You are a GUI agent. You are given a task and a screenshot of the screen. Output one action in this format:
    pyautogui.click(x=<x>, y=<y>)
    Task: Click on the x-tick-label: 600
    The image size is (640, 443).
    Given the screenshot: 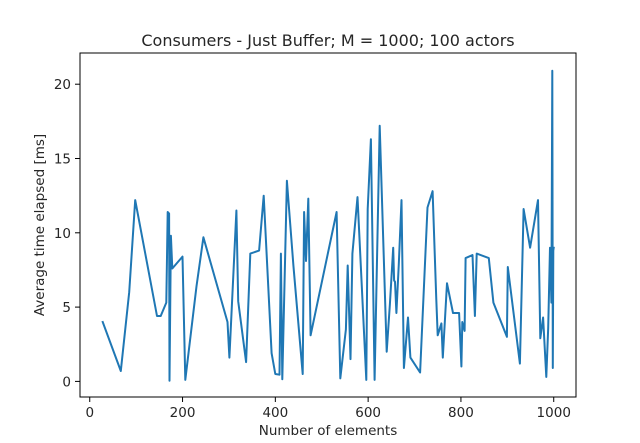 What is the action you would take?
    pyautogui.click(x=368, y=413)
    